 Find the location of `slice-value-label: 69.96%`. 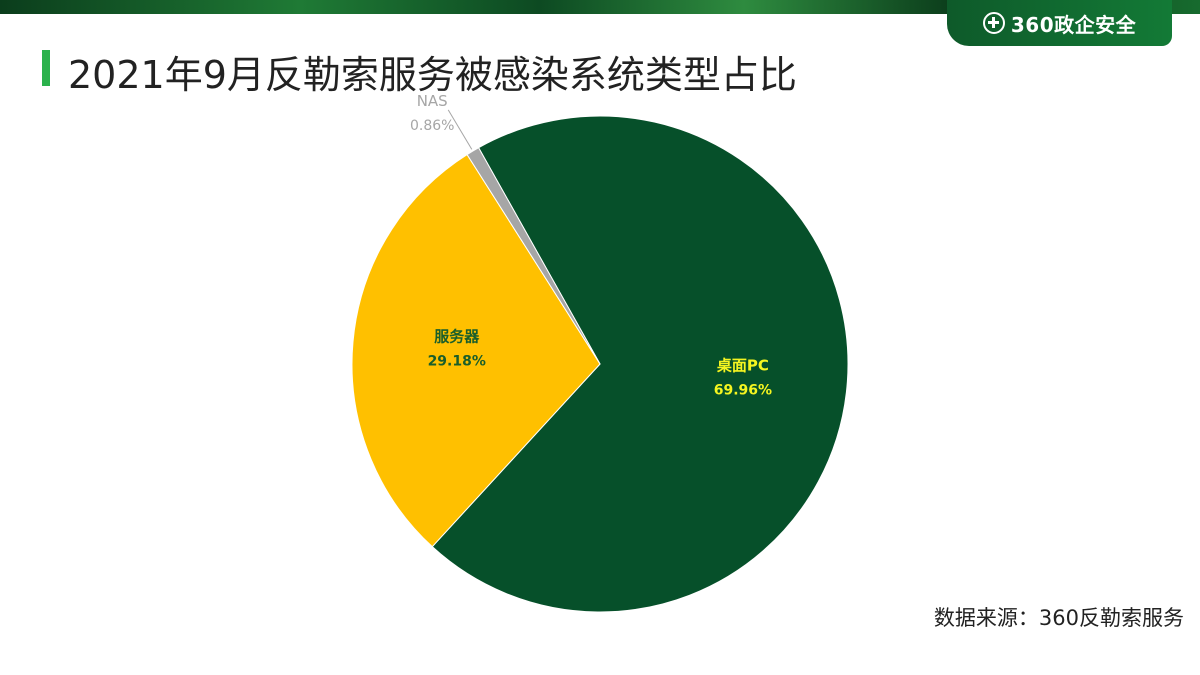

slice-value-label: 69.96% is located at coordinates (743, 391).